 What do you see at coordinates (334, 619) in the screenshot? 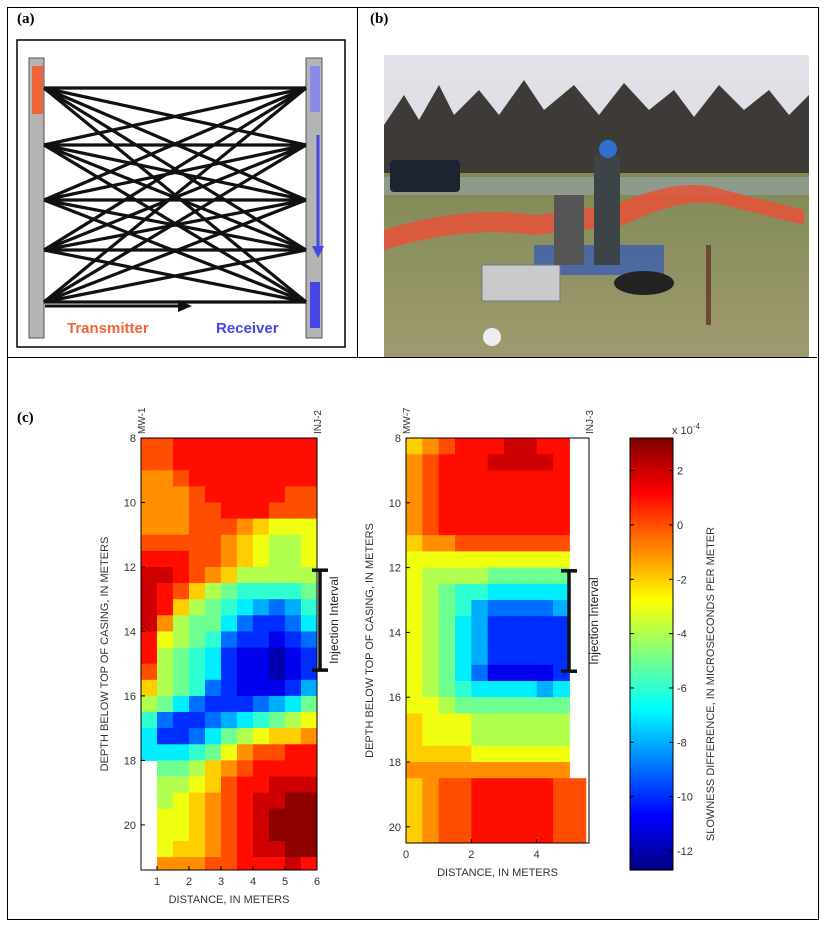
I see `injection-interval-label: Injection Interval` at bounding box center [334, 619].